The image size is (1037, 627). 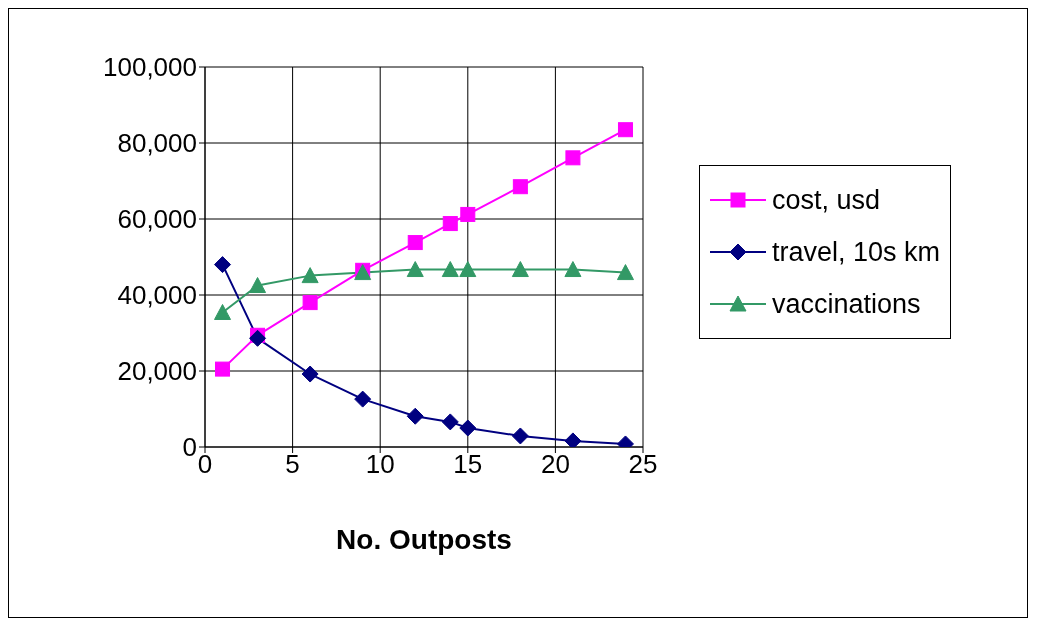 What do you see at coordinates (826, 200) in the screenshot?
I see `legend-label: cost, usd` at bounding box center [826, 200].